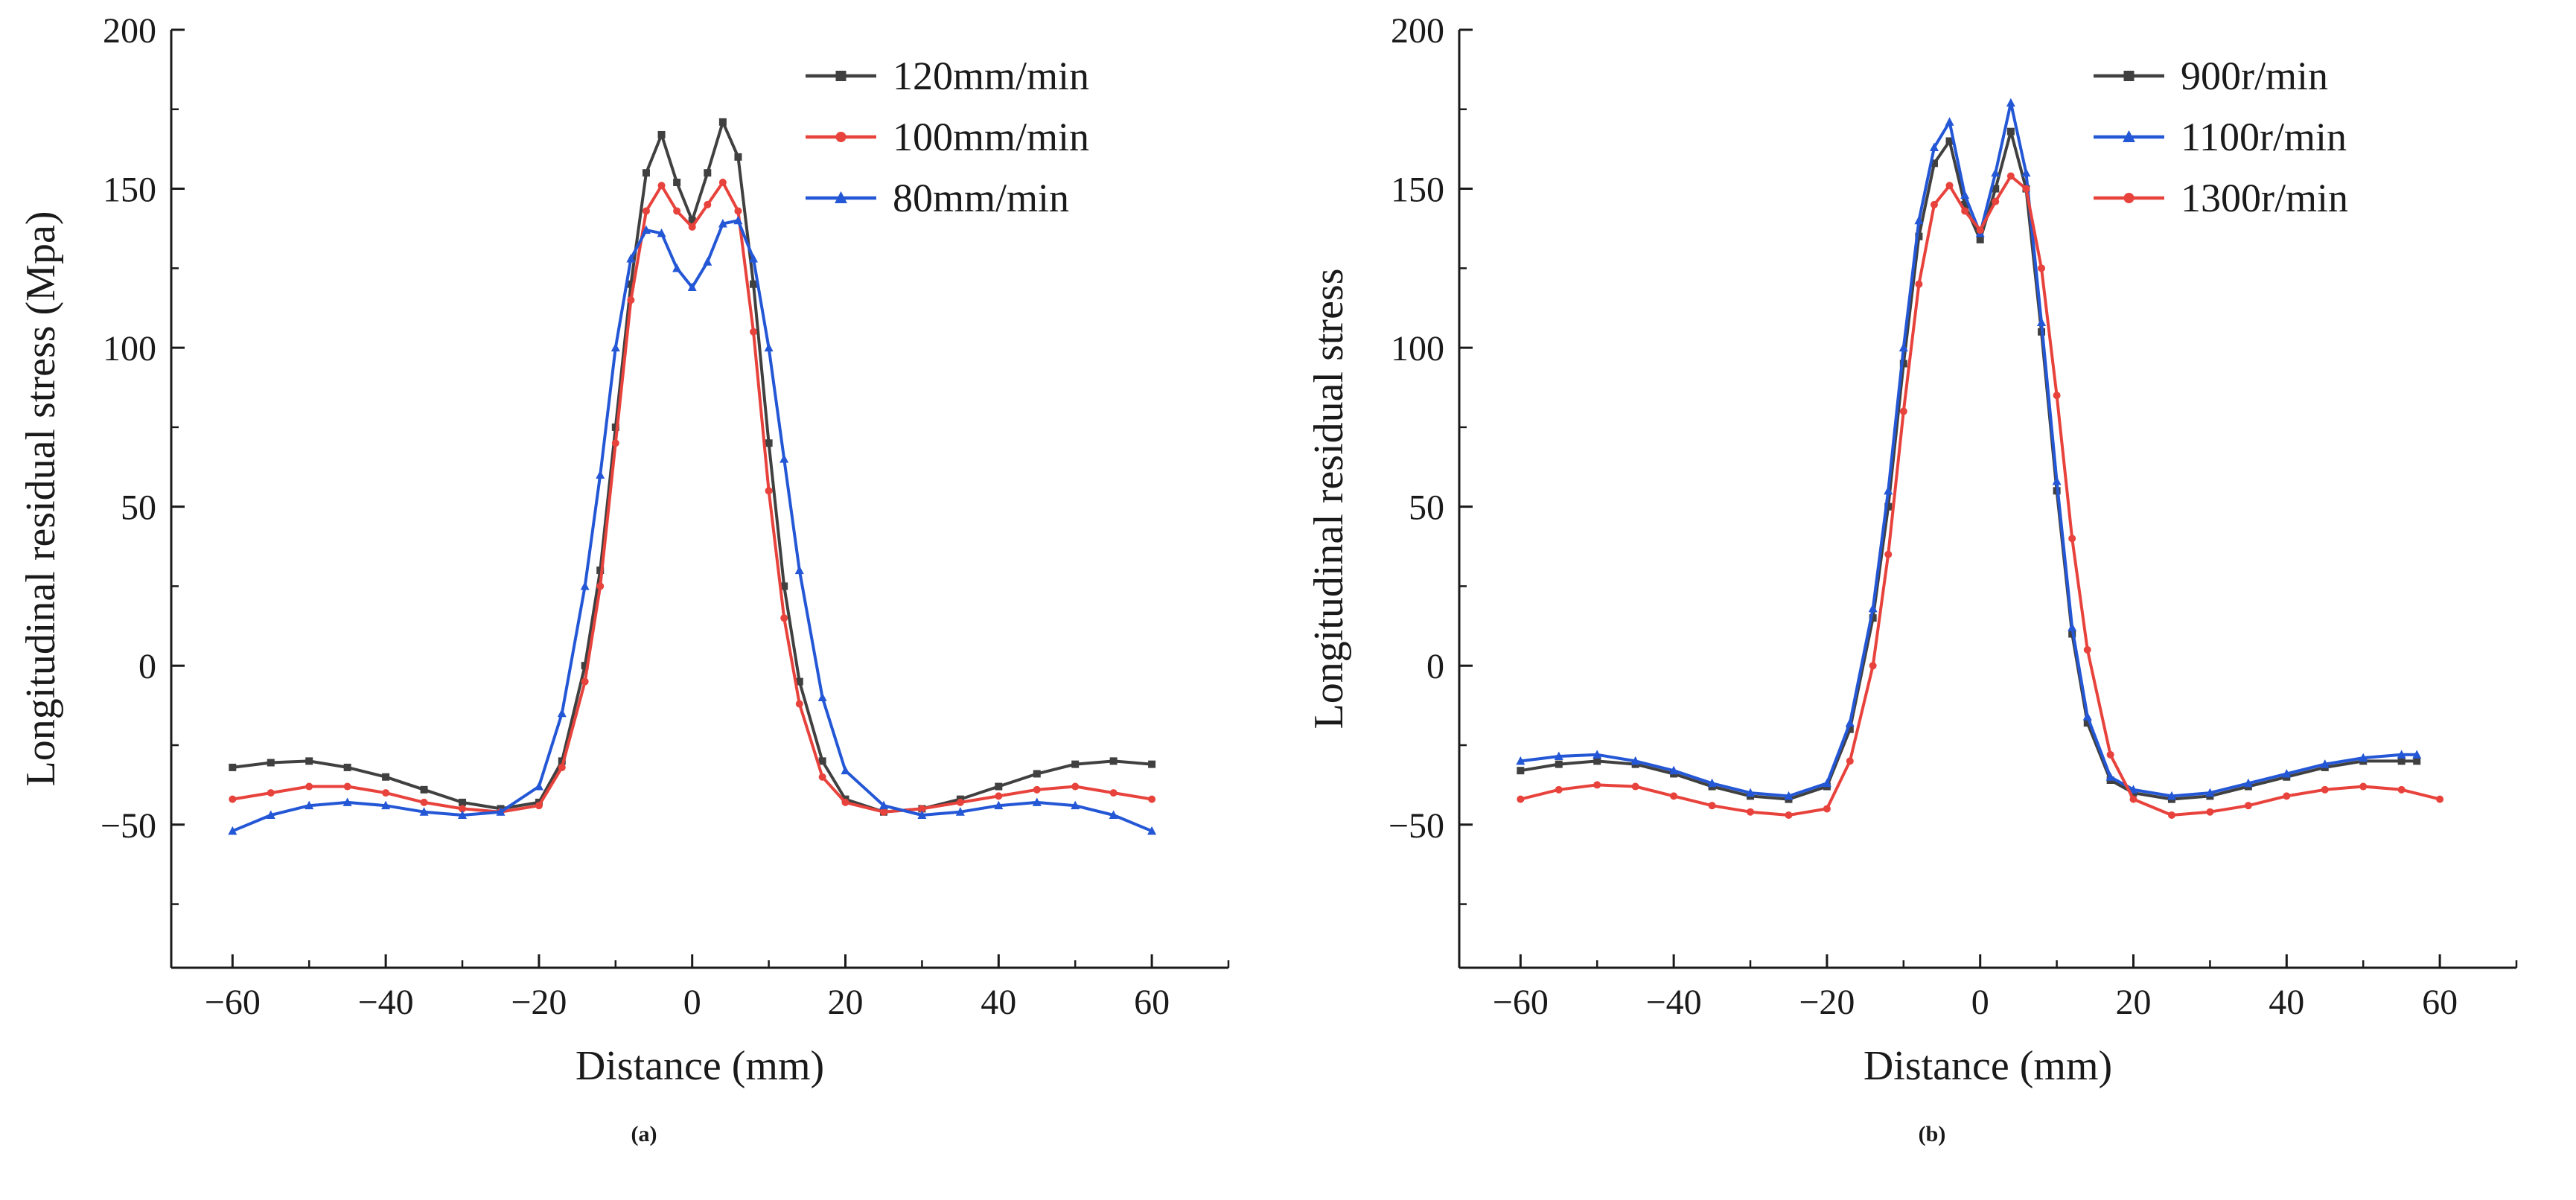 The width and height of the screenshot is (2576, 1200). I want to click on y-tick-label: −50, so click(1416, 826).